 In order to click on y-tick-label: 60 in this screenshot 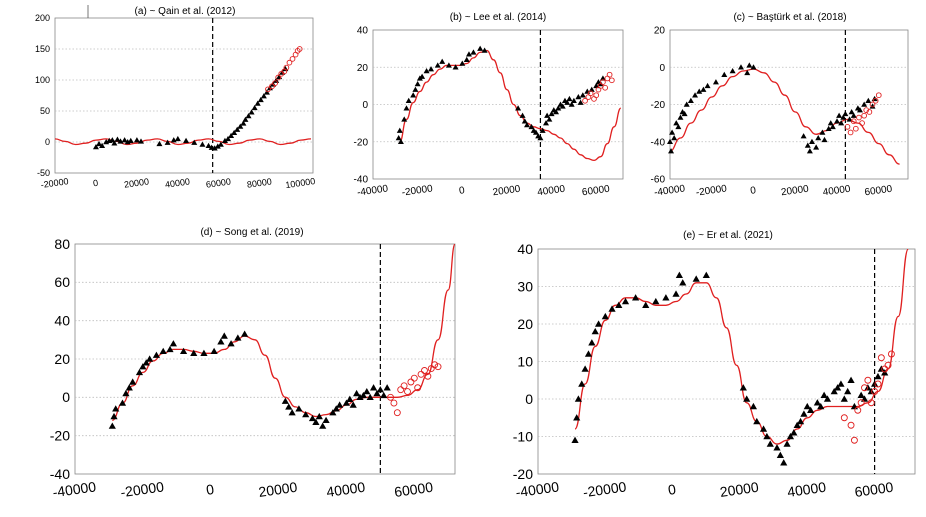, I will do `click(62, 282)`.